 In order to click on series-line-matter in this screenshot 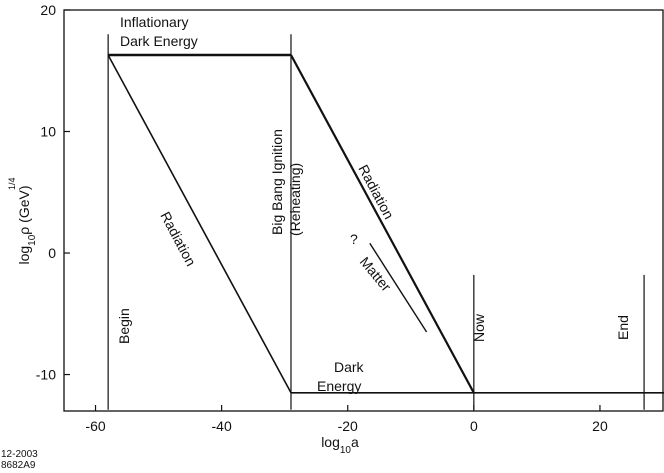, I will do `click(398, 287)`.